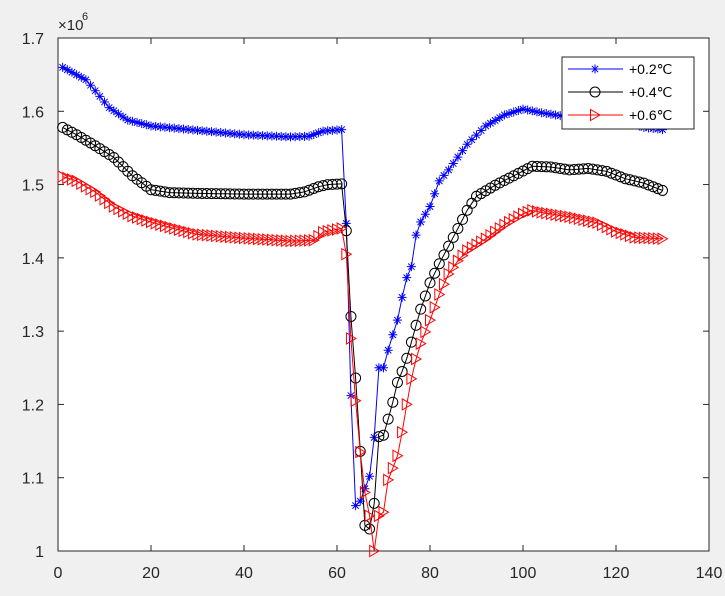  What do you see at coordinates (85, 17) in the screenshot?
I see `y-exponent-power: 6` at bounding box center [85, 17].